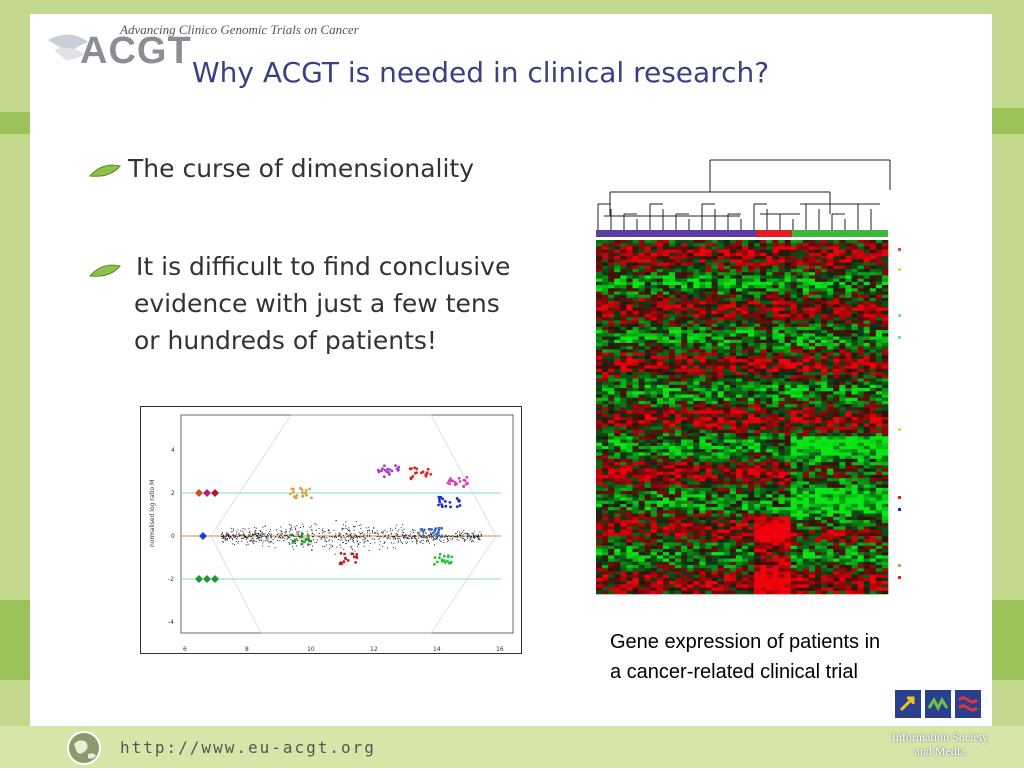 The width and height of the screenshot is (1024, 771). Describe the element at coordinates (171, 579) in the screenshot. I see `ma-plot-ytick: -2` at that location.